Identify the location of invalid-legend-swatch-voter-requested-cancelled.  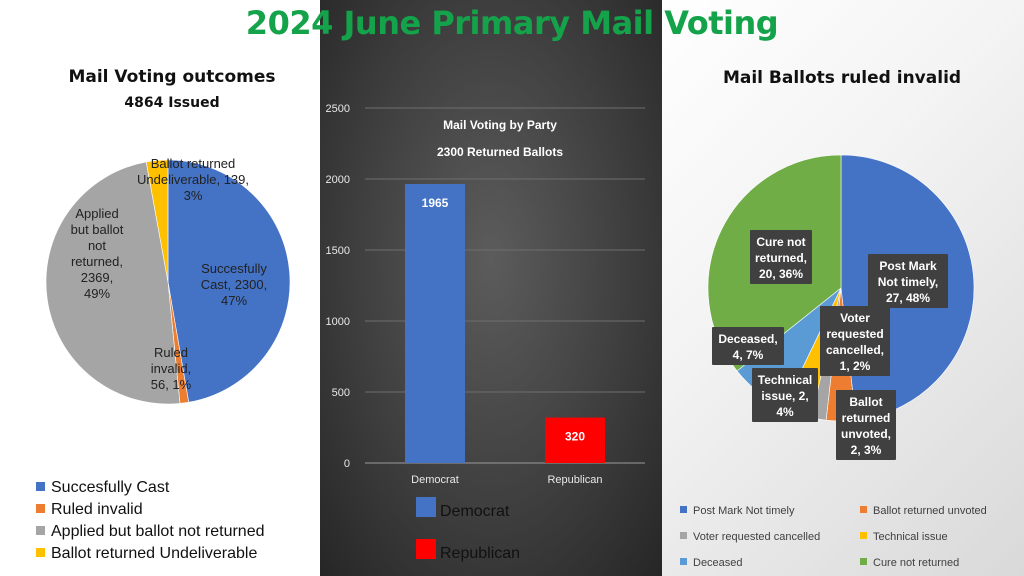
(683, 535).